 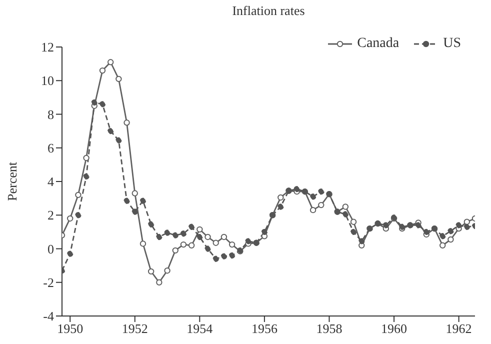 What do you see at coordinates (394, 328) in the screenshot?
I see `x-tick-label: 1960` at bounding box center [394, 328].